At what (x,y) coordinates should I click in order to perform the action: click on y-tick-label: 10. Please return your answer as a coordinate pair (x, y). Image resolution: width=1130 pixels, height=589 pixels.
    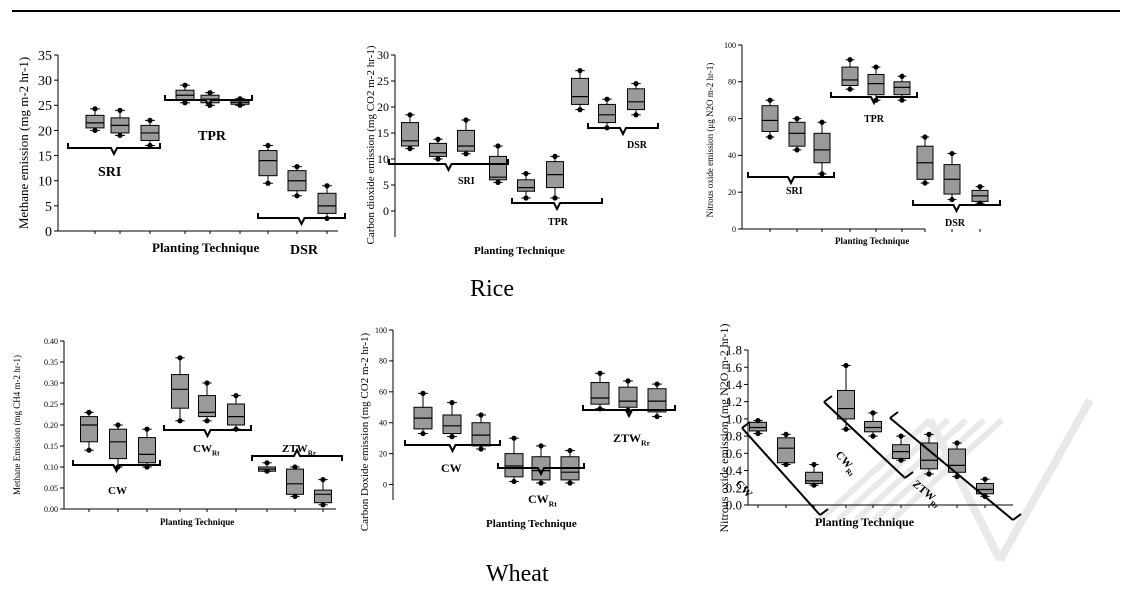
    Looking at the image, I should click on (383, 159).